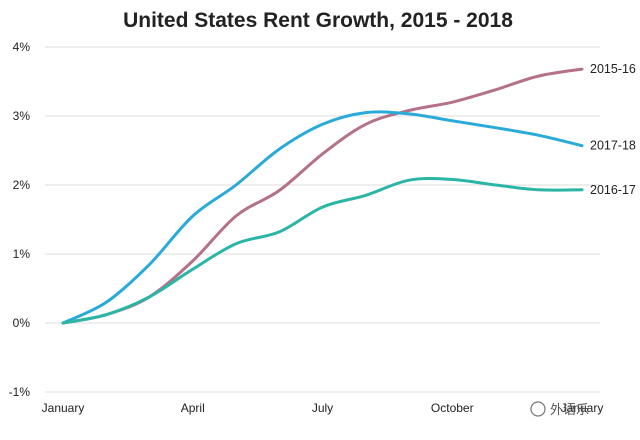 This screenshot has height=440, width=640. I want to click on y-tick-label: 1%, so click(22, 254).